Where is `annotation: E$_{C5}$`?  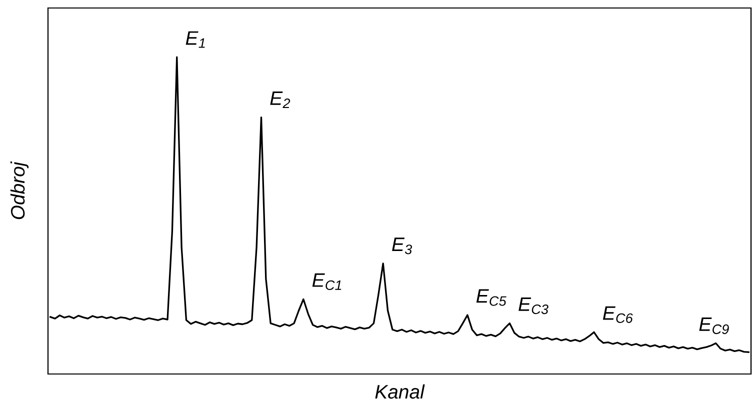
annotation: E$_{C5}$ is located at coordinates (491, 297).